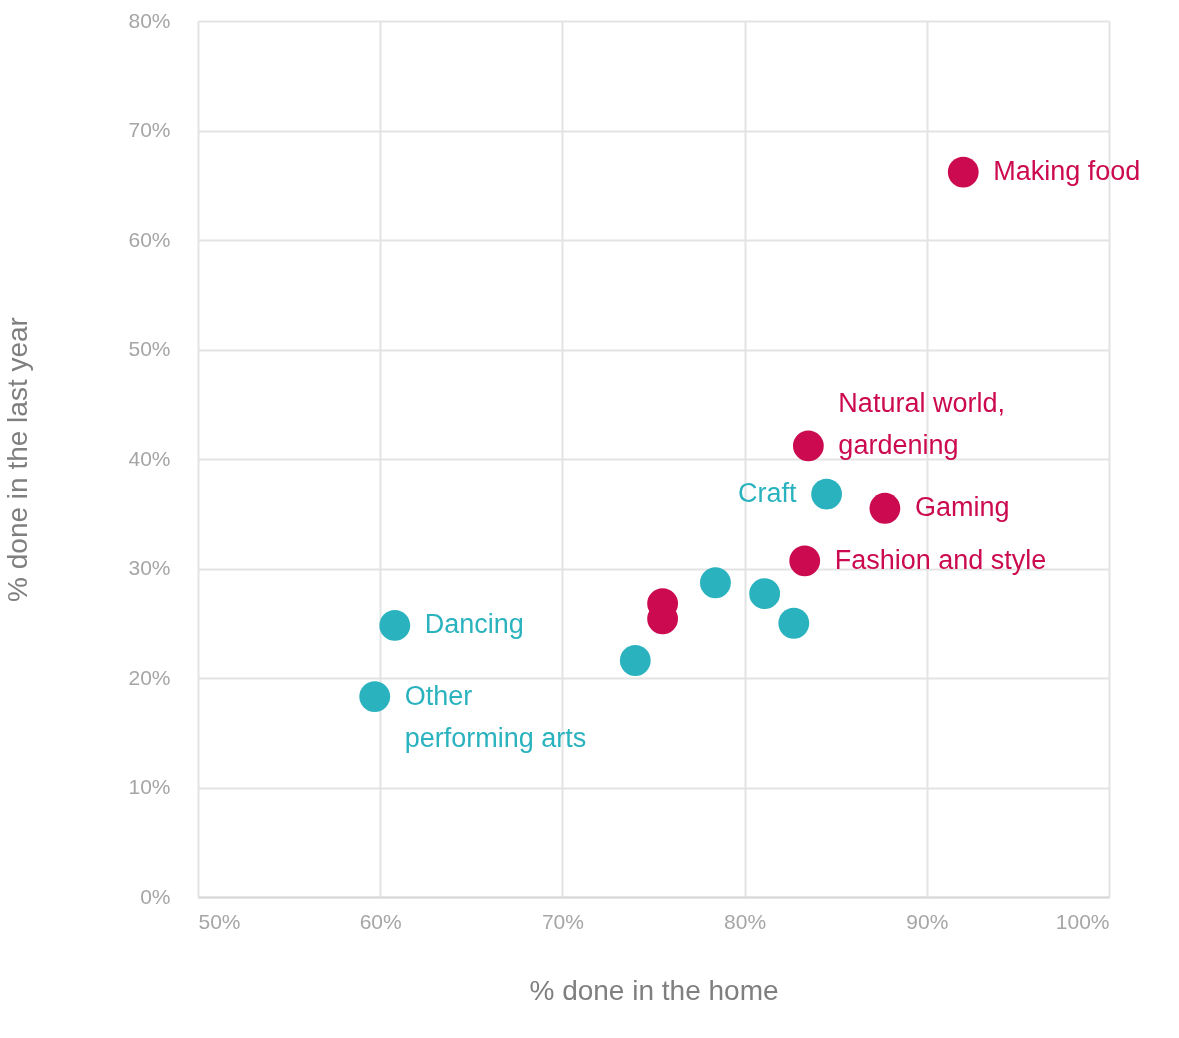 The width and height of the screenshot is (1179, 1038). I want to click on y-tick-label: 50%, so click(149, 348).